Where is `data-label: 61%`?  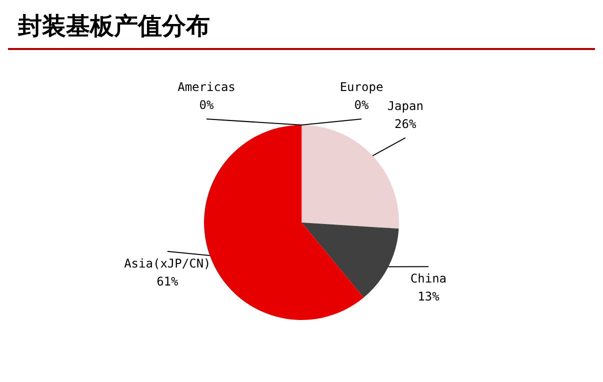
data-label: 61% is located at coordinates (168, 281).